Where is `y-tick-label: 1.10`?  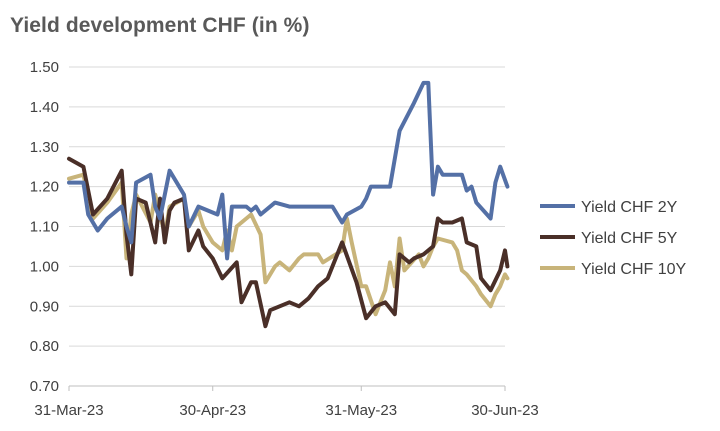
y-tick-label: 1.10 is located at coordinates (44, 227).